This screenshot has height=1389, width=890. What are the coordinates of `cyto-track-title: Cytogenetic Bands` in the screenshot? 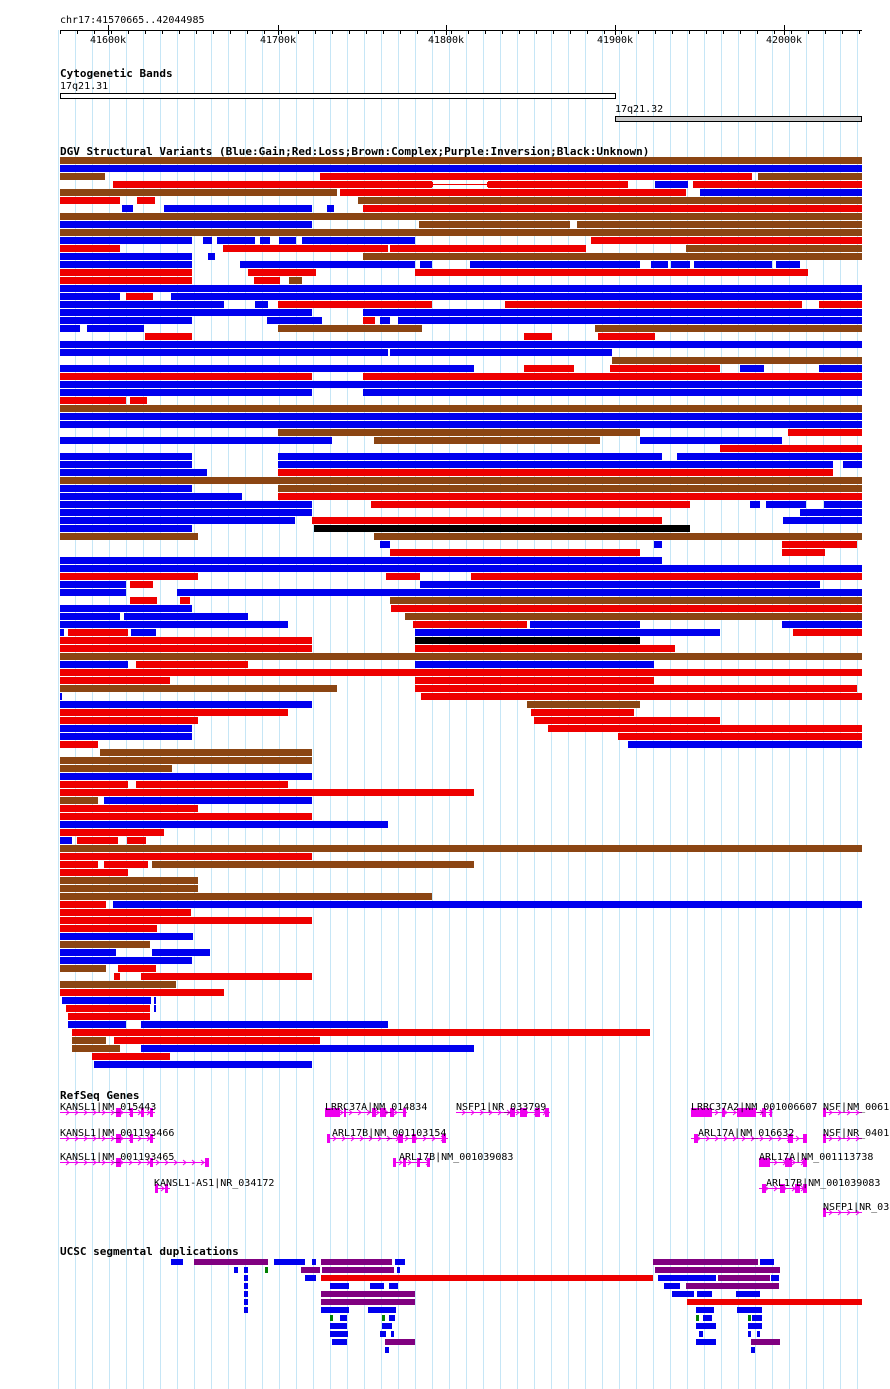 It's located at (116, 73).